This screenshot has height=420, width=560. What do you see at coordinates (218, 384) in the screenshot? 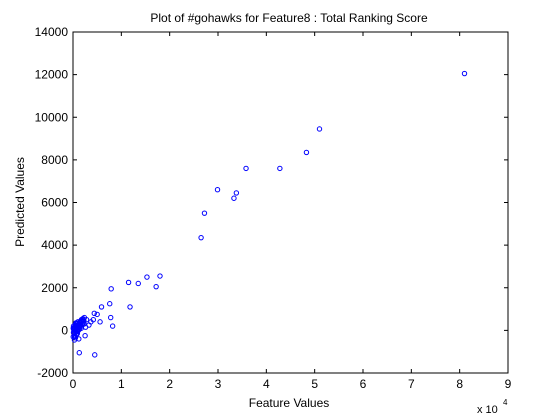
I see `x-tick-label: 3` at bounding box center [218, 384].